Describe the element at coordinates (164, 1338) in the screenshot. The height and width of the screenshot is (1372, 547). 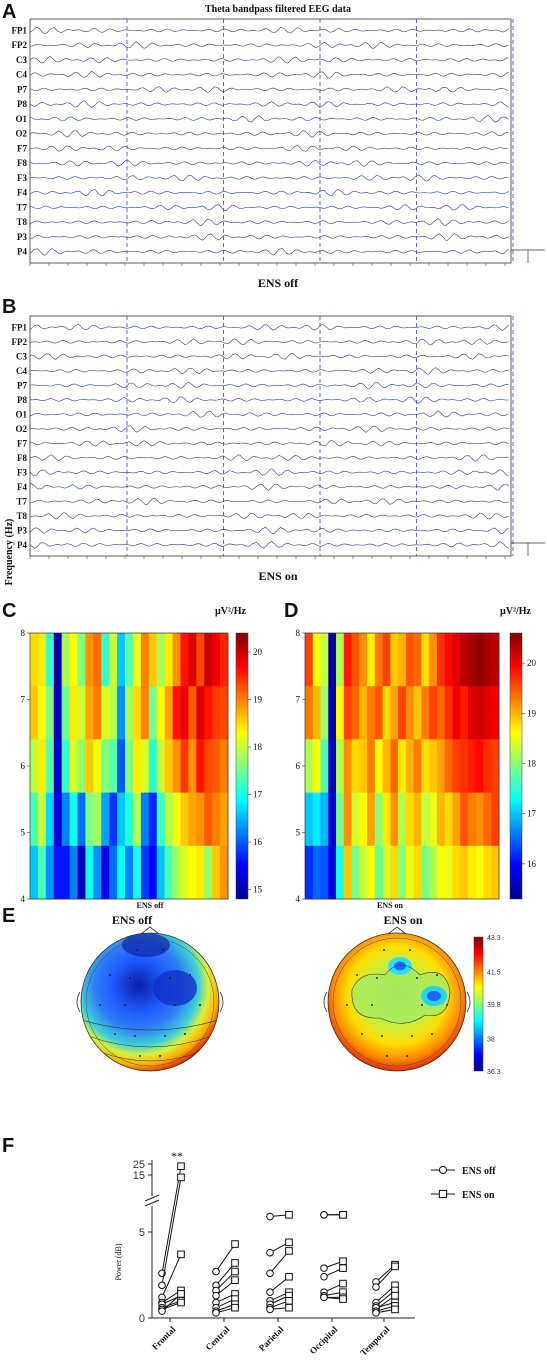
I see `category-label: Frontal` at that location.